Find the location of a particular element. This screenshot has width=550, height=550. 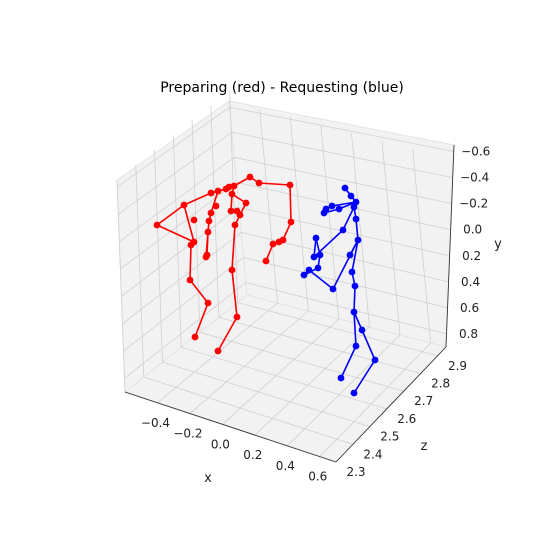

x-tick-label: 0.0 is located at coordinates (220, 444).